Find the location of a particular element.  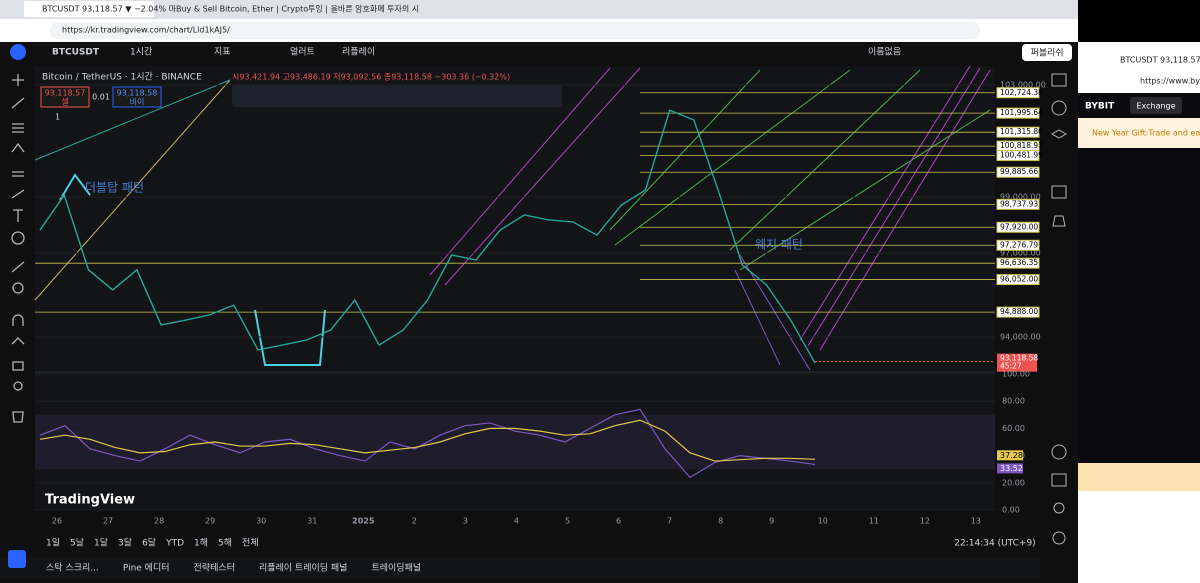

right-toolbar is located at coordinates (1058, 324).